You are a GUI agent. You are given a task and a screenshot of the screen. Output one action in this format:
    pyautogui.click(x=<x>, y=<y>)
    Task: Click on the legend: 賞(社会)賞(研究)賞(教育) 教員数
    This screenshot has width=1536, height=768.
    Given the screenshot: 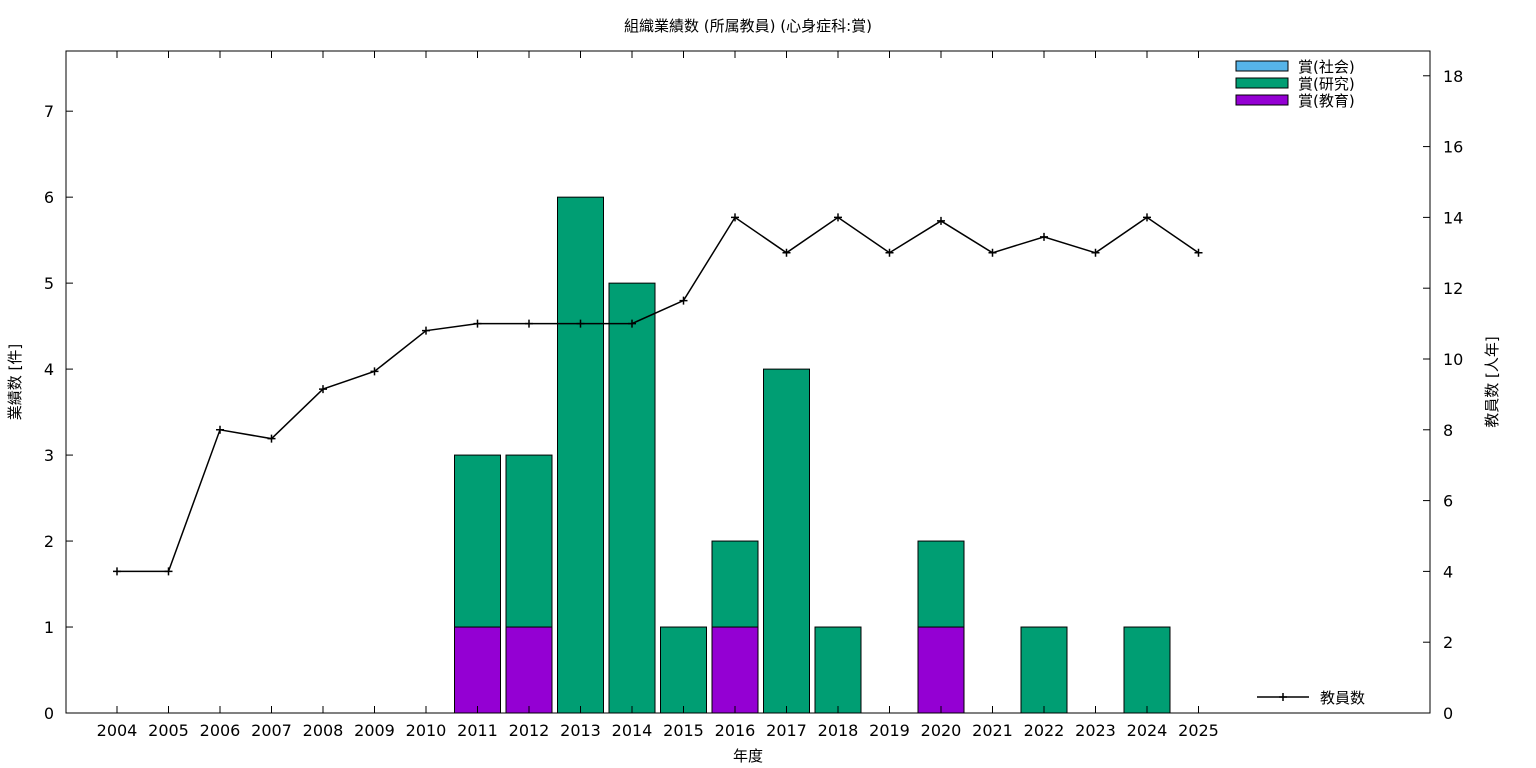 What is the action you would take?
    pyautogui.click(x=1300, y=382)
    